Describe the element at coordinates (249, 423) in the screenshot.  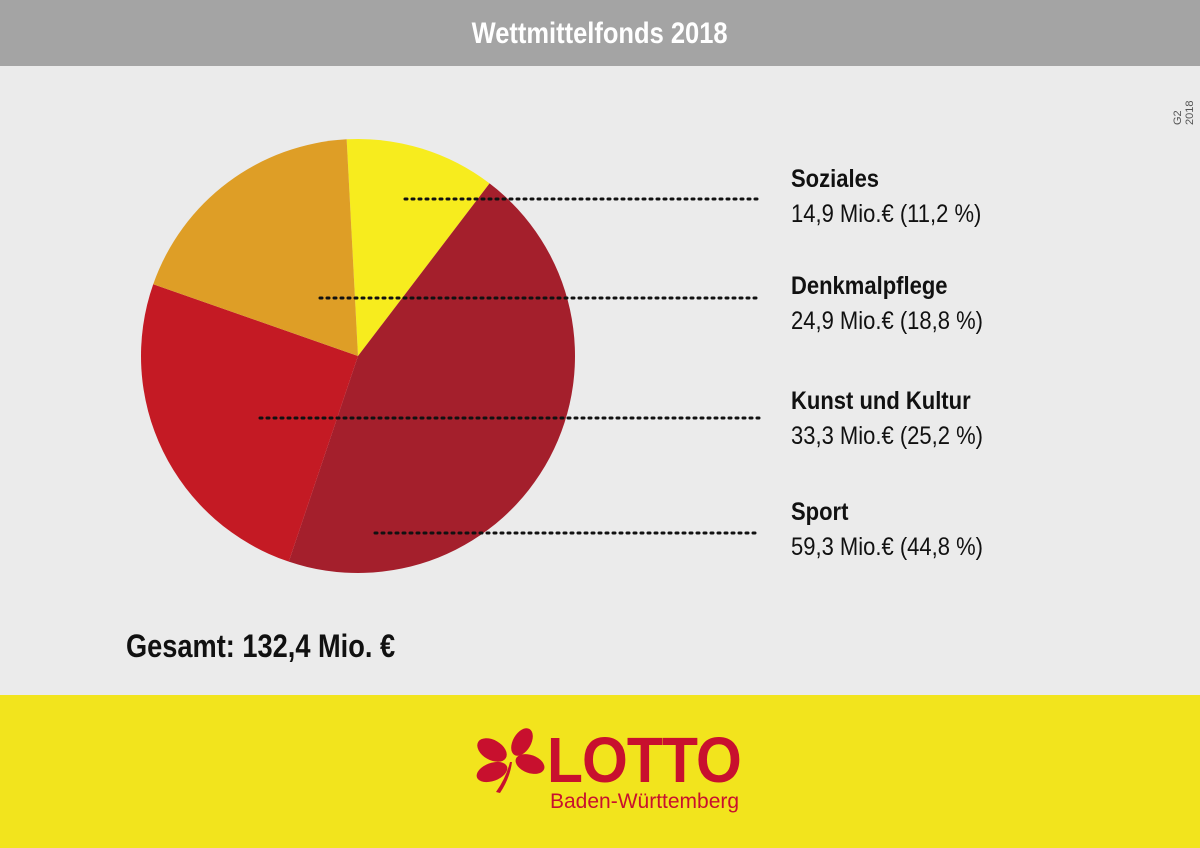
I see `pie-slice-kunst-und-kultur` at that location.